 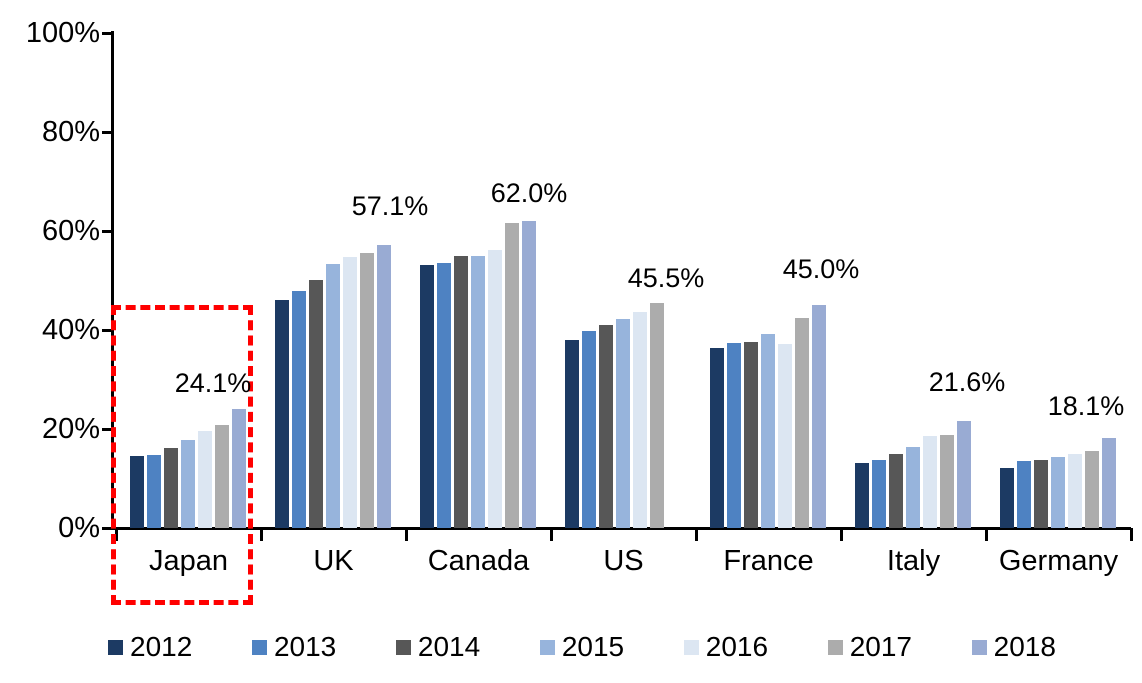 I want to click on bar-france-2017, so click(x=802, y=423).